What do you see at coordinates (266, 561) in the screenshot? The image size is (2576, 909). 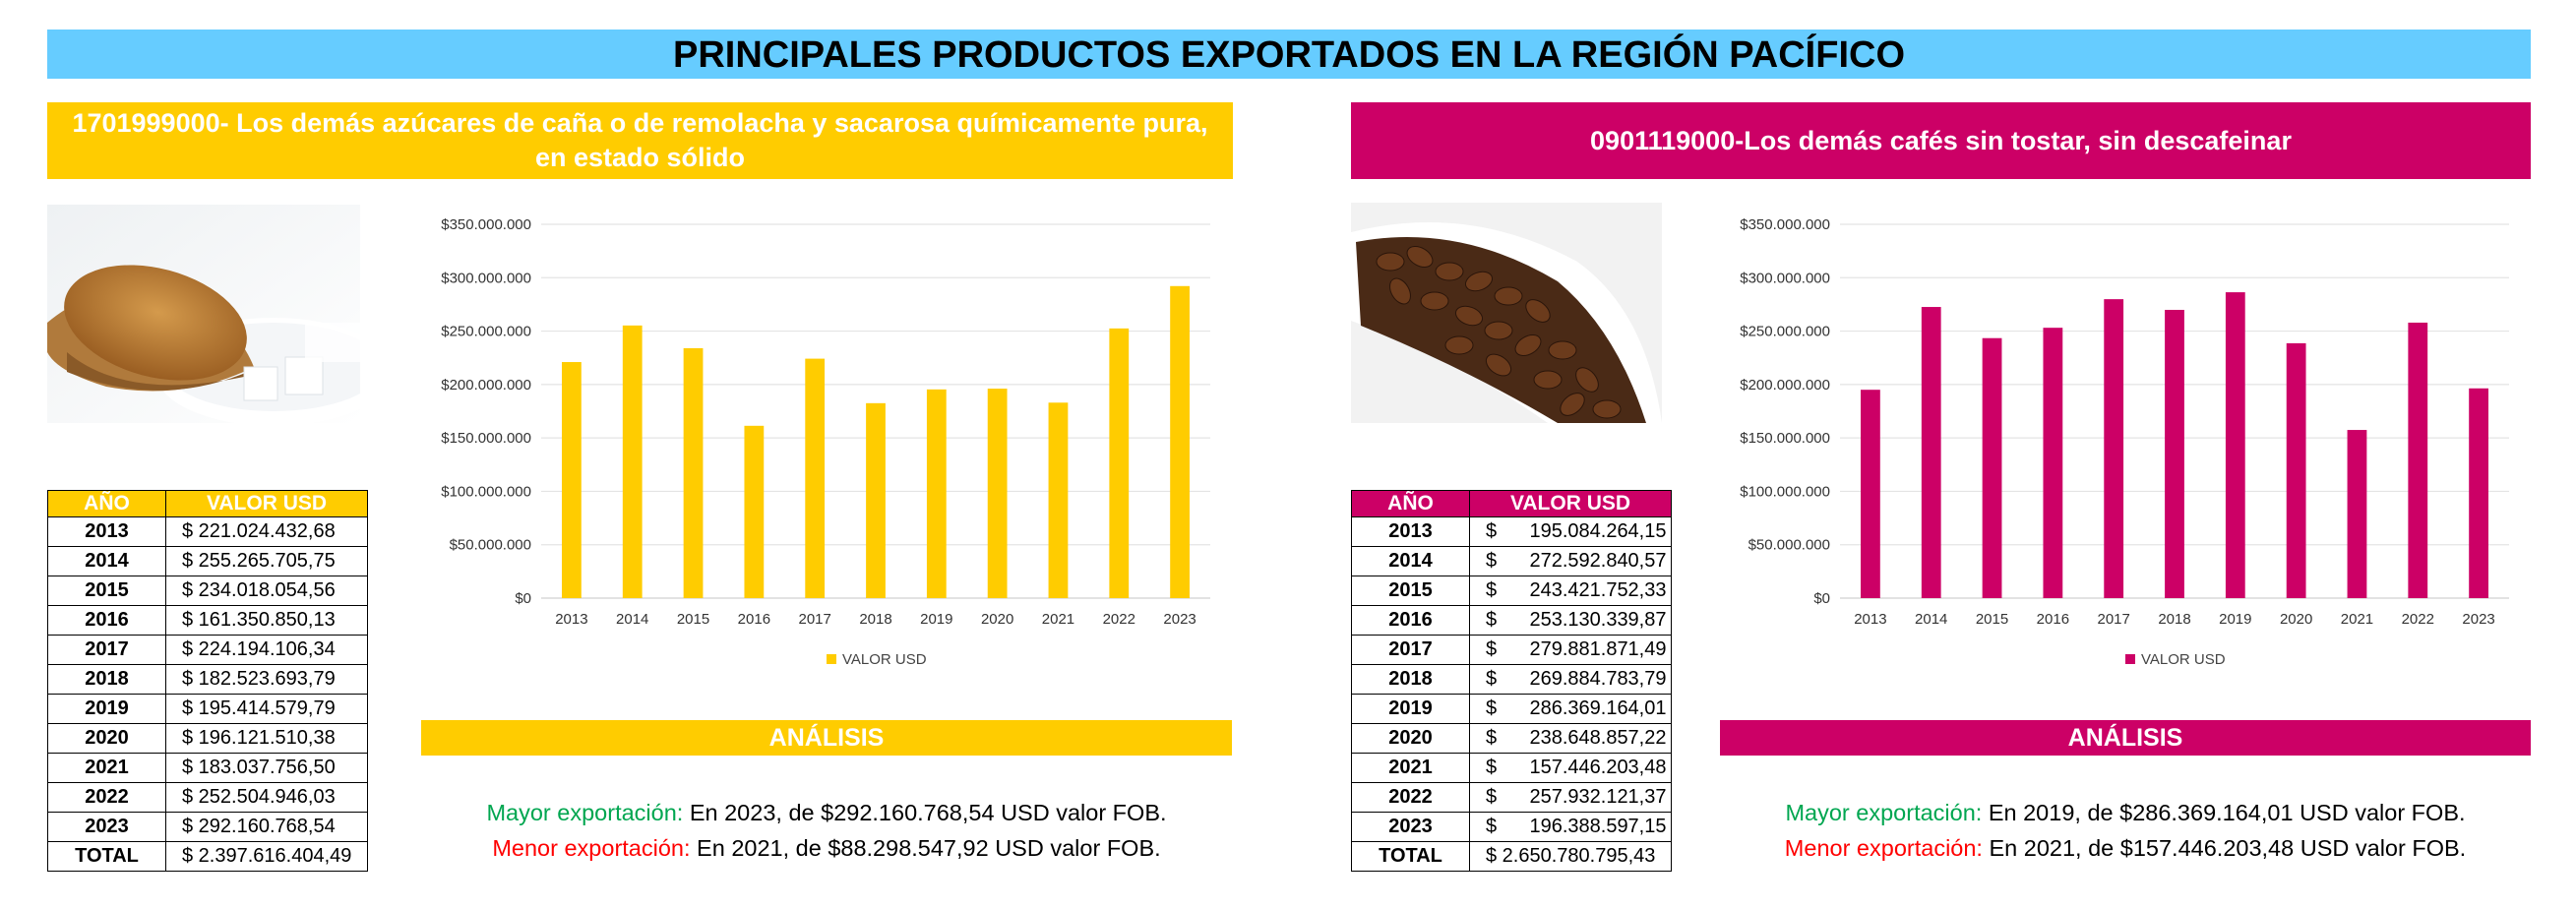 I see `value-cell: $ 255.265.705,75` at bounding box center [266, 561].